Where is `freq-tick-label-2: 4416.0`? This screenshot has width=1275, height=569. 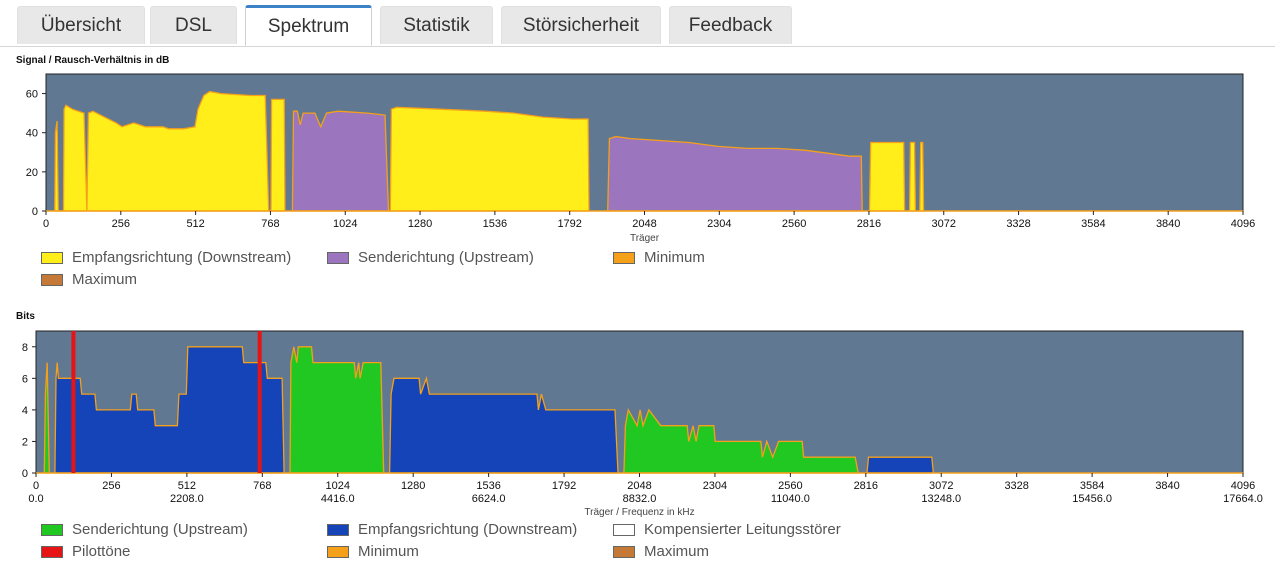
freq-tick-label-2: 4416.0 is located at coordinates (338, 499).